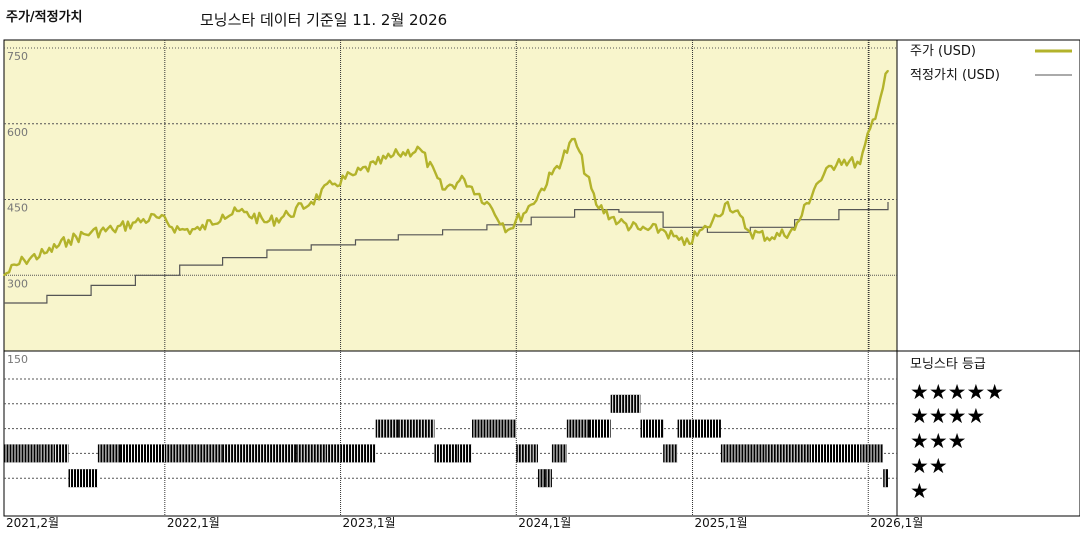  Describe the element at coordinates (929, 466) in the screenshot. I see `rating-2-stars: ★★` at that location.